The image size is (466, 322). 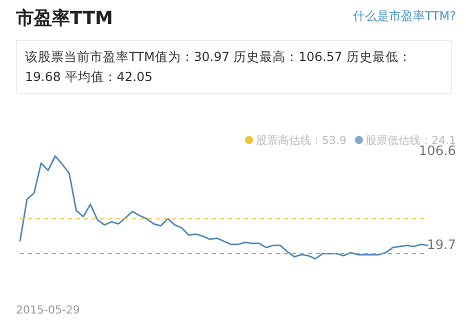 I want to click on chart-title: 市盈率TTM, so click(x=64, y=18).